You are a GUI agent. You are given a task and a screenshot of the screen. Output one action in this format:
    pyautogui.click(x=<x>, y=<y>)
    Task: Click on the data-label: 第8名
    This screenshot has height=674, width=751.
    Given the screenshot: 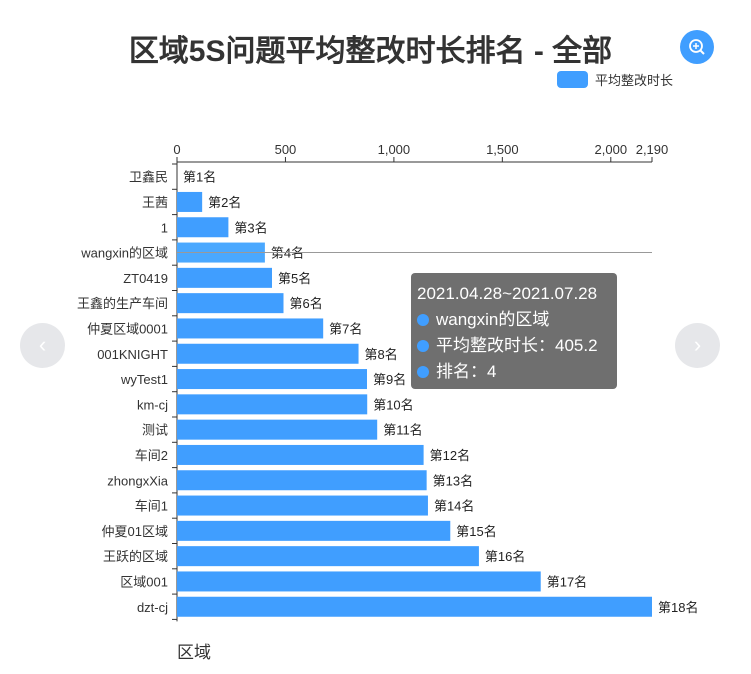 What is the action you would take?
    pyautogui.click(x=381, y=354)
    